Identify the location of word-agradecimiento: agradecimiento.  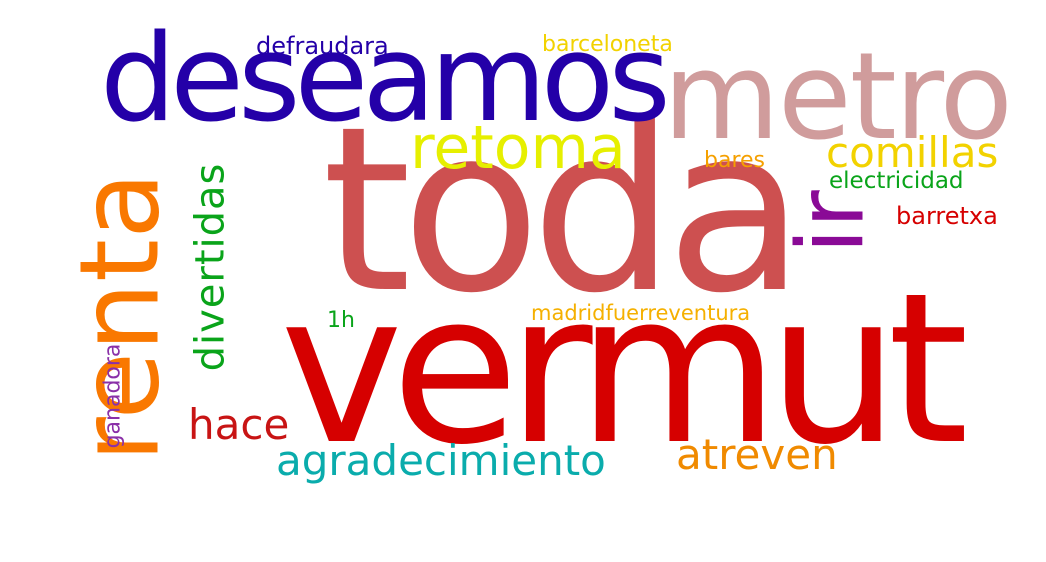
(441, 460).